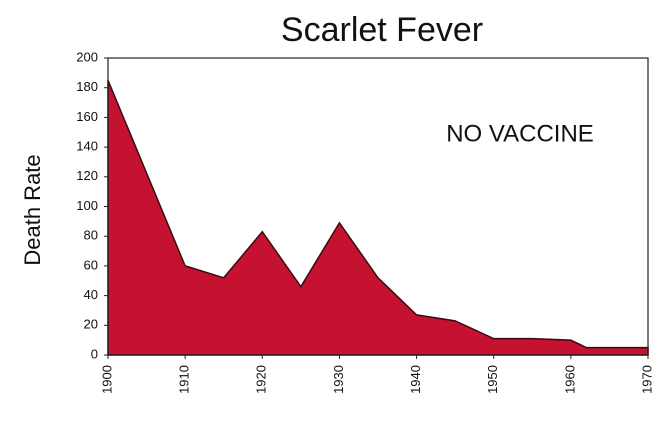 This screenshot has height=426, width=666. I want to click on y-tick-label: 160, so click(87, 116).